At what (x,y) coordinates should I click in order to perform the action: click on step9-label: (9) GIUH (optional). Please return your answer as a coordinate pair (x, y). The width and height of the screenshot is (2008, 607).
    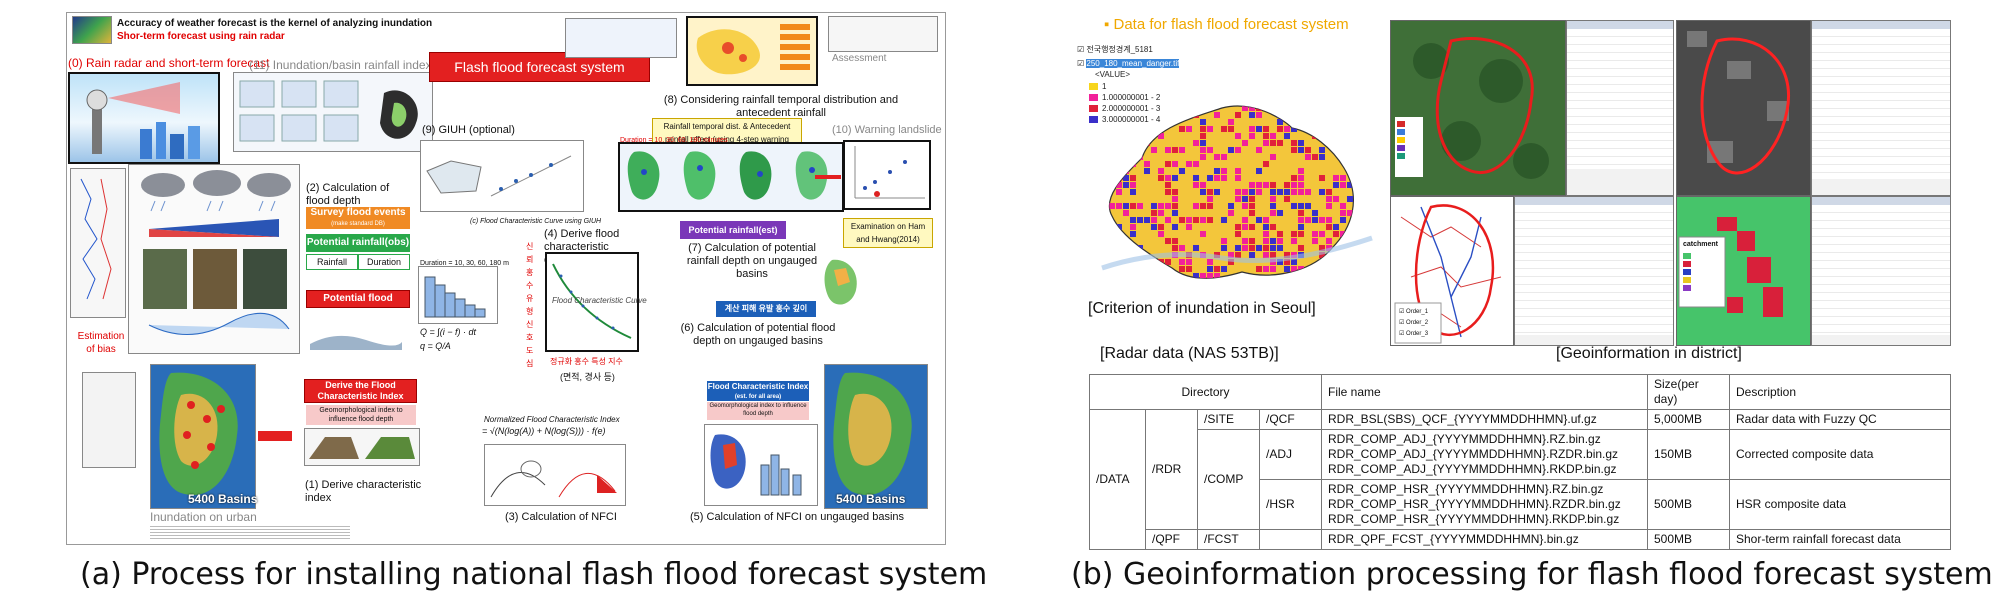
    Looking at the image, I should click on (468, 130).